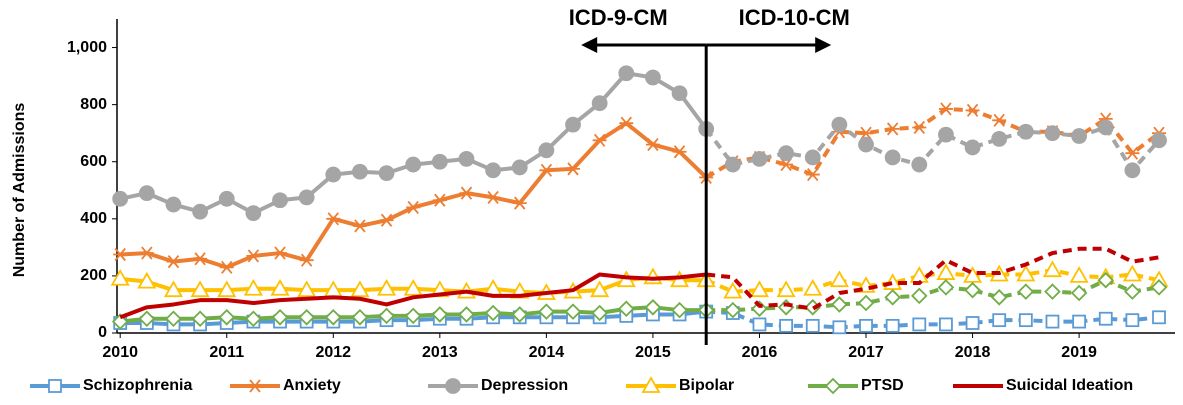 The width and height of the screenshot is (1183, 405). What do you see at coordinates (706, 385) in the screenshot?
I see `legend-label: Bipolar` at bounding box center [706, 385].